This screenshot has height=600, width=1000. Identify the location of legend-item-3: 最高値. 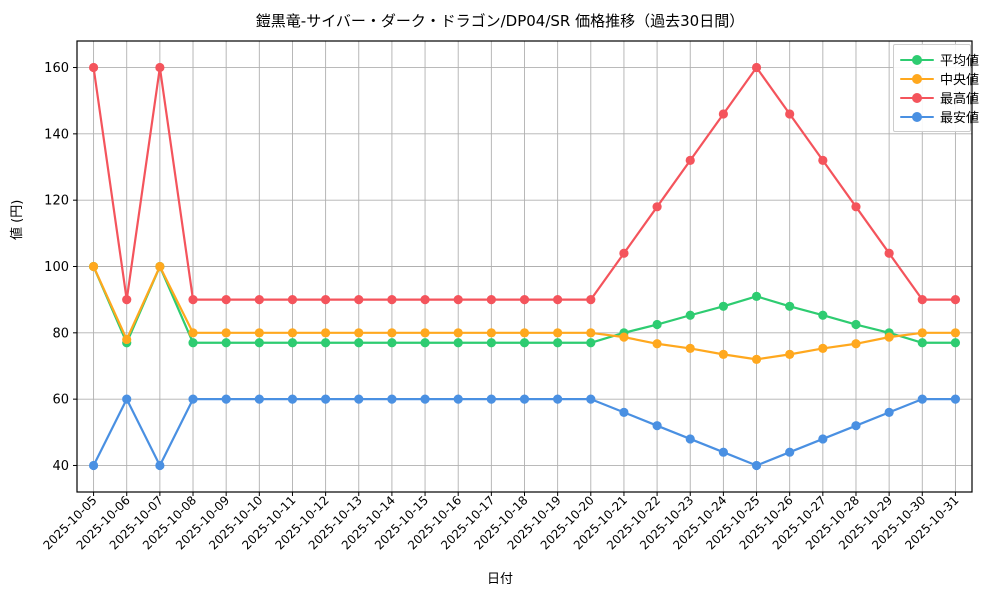
(939, 97).